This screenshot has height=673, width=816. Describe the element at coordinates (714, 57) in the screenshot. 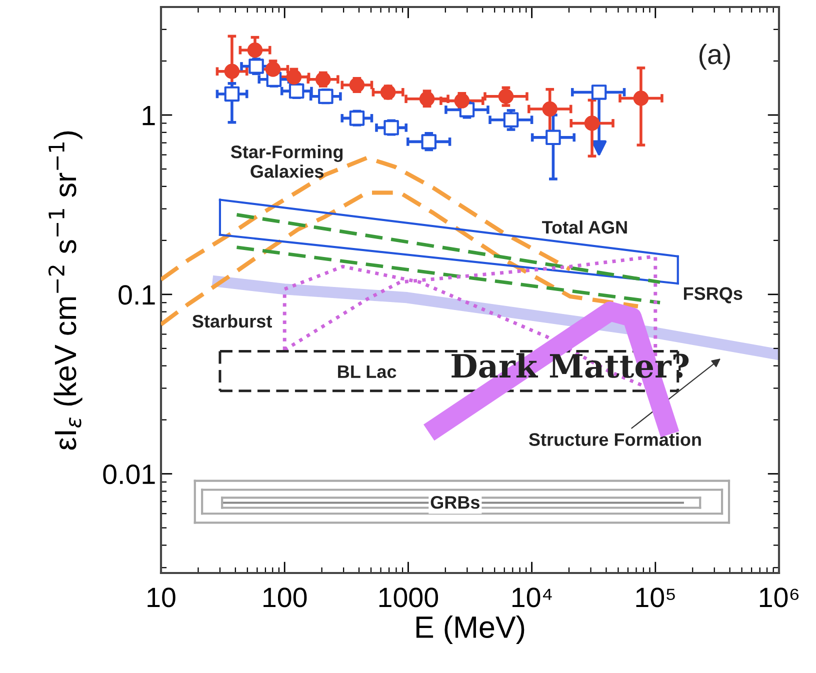

I see `annotation: (a)` at that location.